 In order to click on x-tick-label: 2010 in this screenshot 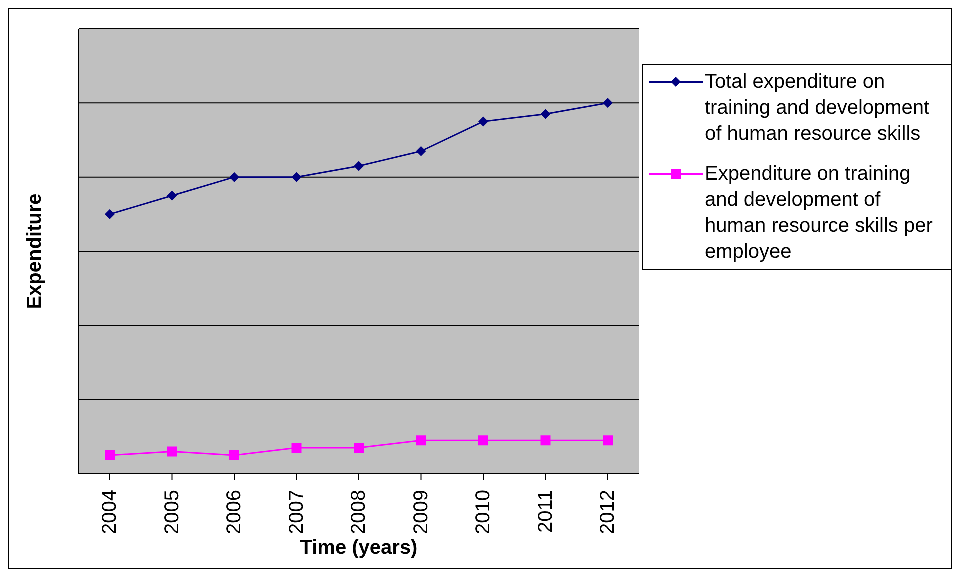, I will do `click(483, 512)`.